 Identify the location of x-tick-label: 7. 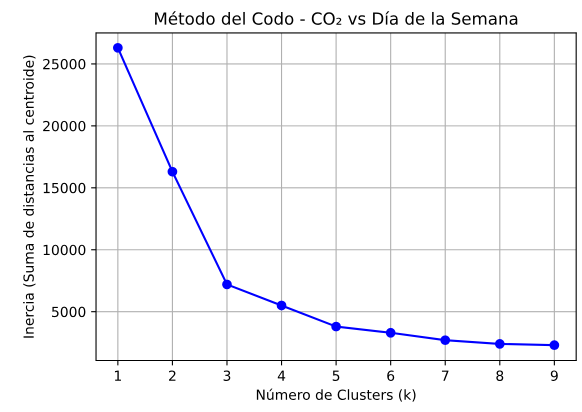
(445, 375).